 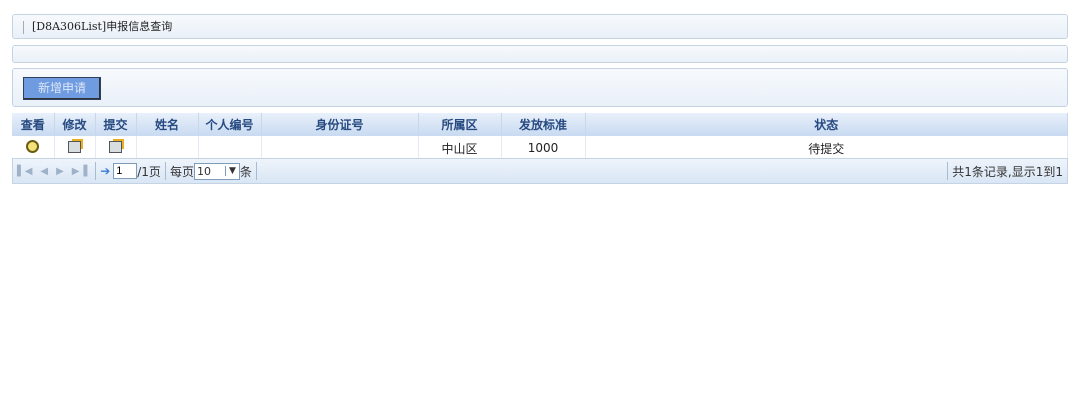 I want to click on col-district: 所属区, so click(x=460, y=124).